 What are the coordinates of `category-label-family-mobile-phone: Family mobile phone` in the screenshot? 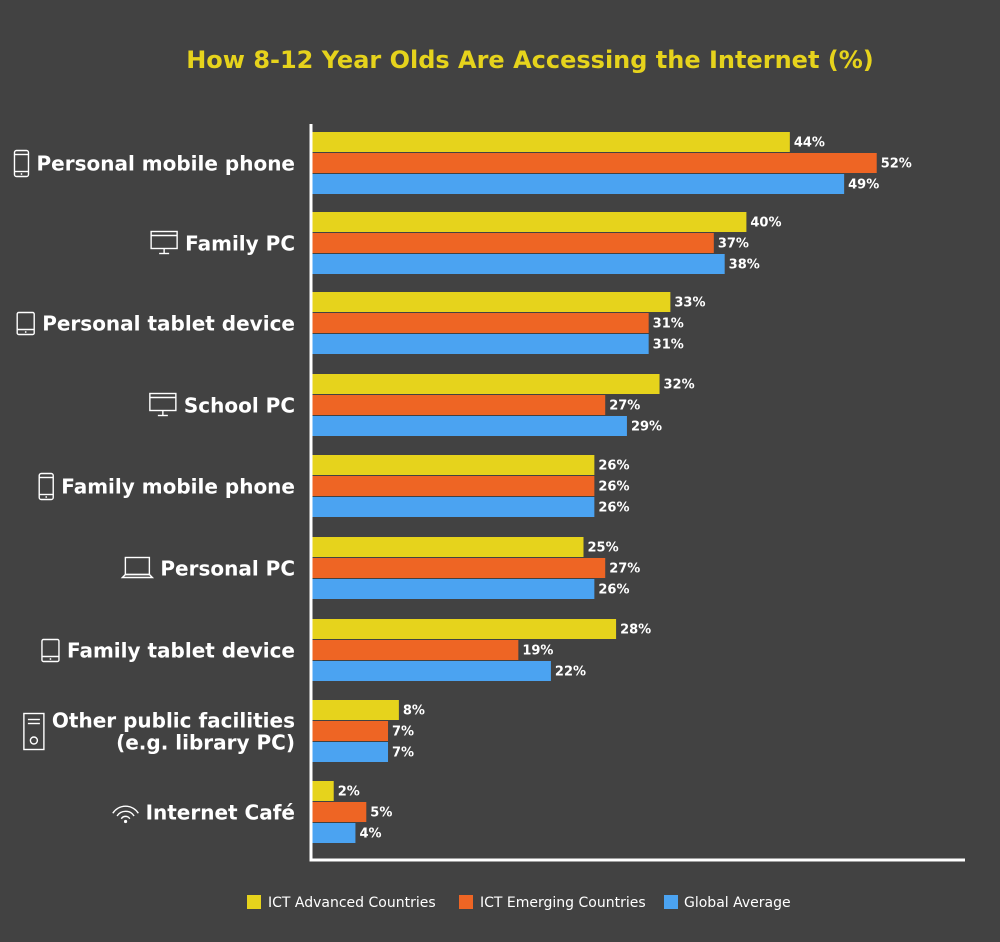 It's located at (178, 487).